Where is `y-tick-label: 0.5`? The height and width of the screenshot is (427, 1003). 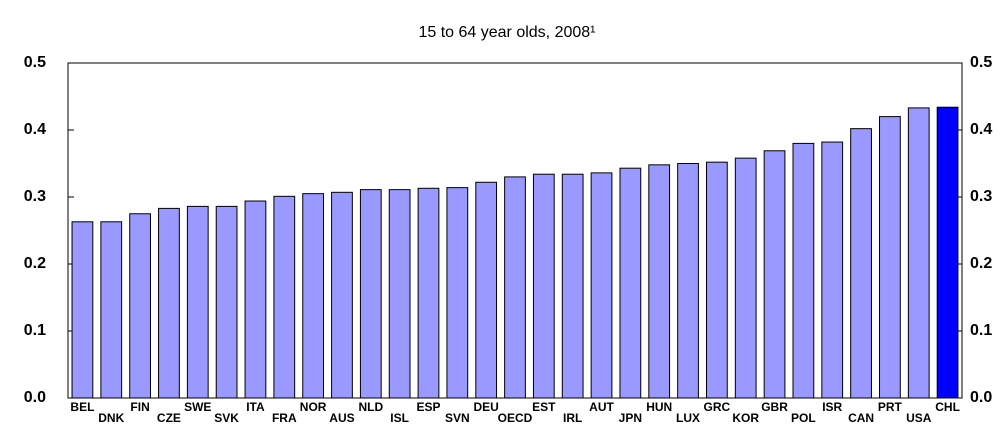
y-tick-label: 0.5 is located at coordinates (35, 62).